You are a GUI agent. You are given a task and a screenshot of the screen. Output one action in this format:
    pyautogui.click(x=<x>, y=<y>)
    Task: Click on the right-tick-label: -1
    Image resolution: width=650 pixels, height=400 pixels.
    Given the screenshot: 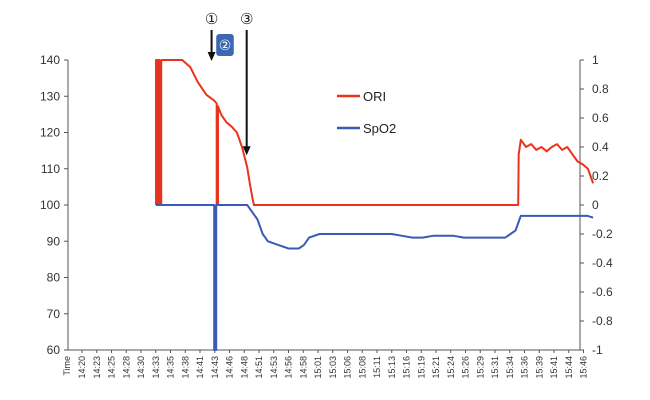 What is the action you would take?
    pyautogui.click(x=597, y=350)
    